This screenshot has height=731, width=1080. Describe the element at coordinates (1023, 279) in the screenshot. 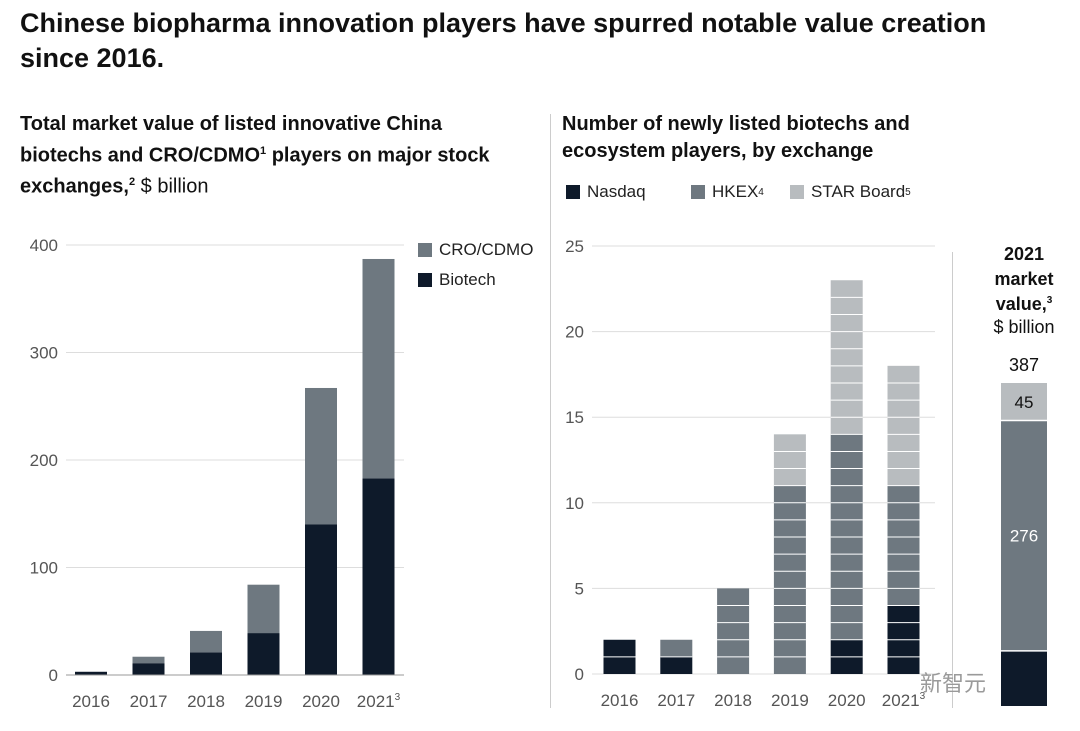

I see `side-title-line: market` at that location.